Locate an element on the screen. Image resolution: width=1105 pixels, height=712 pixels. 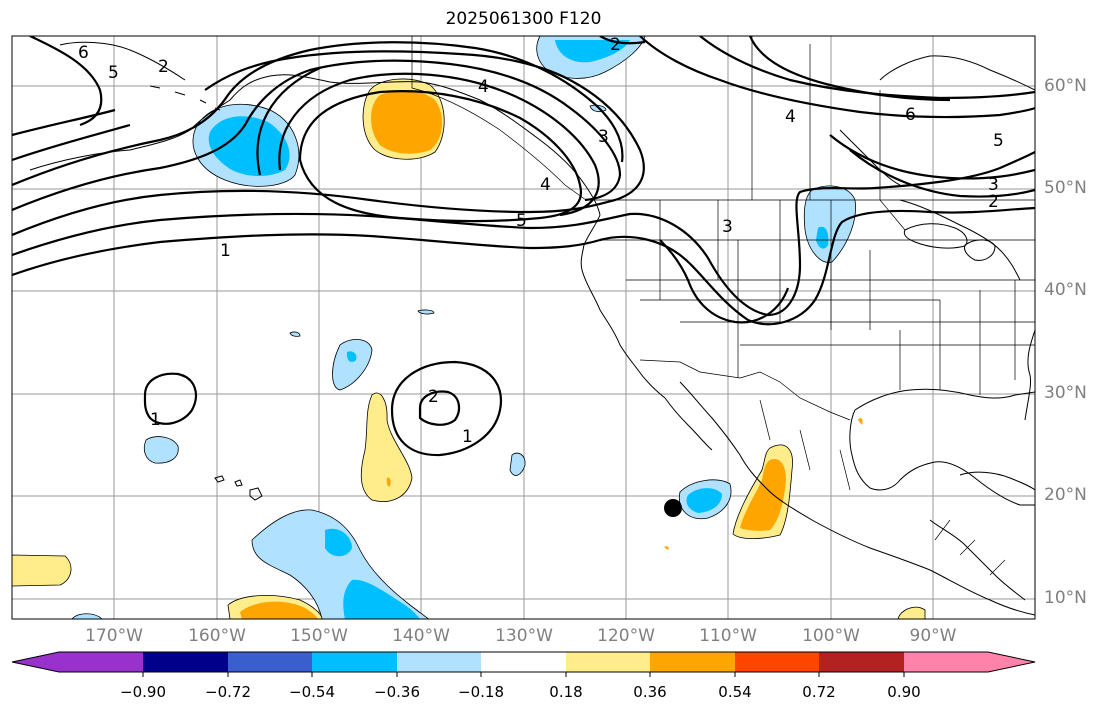
colorbar-tick-label: −0.18 is located at coordinates (481, 692).